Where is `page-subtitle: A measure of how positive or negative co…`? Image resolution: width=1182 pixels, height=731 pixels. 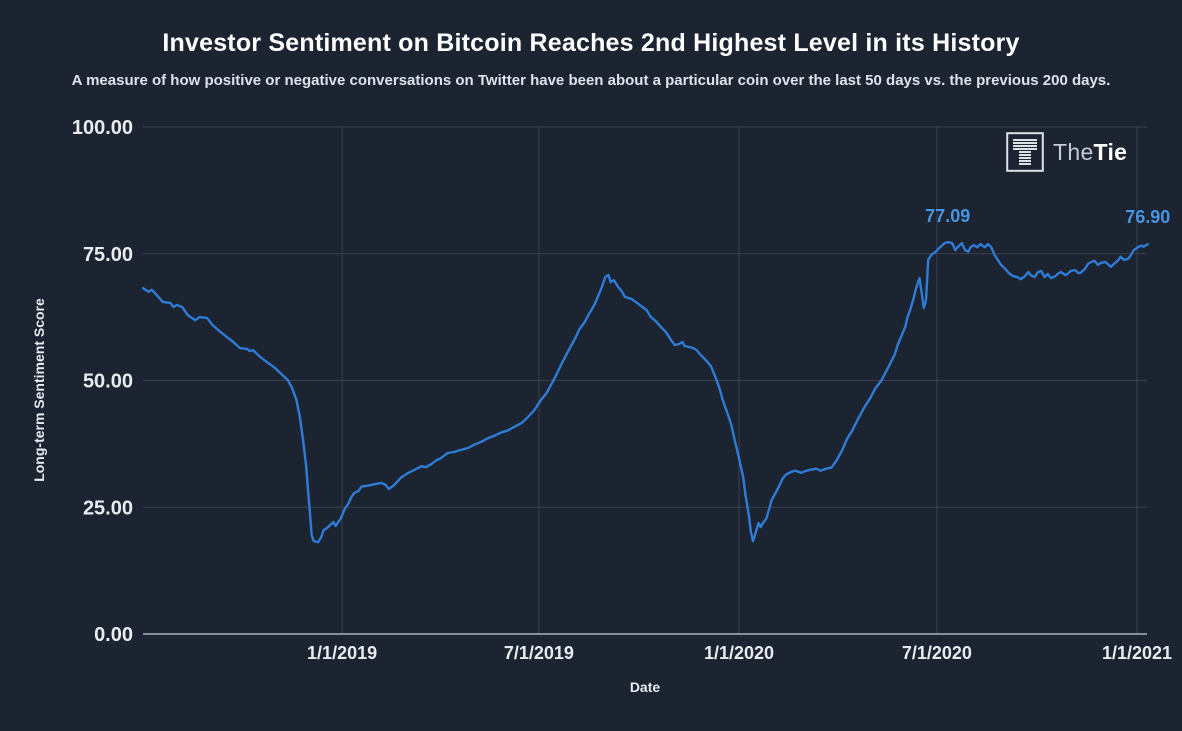
page-subtitle: A measure of how positive or negative co… is located at coordinates (591, 80).